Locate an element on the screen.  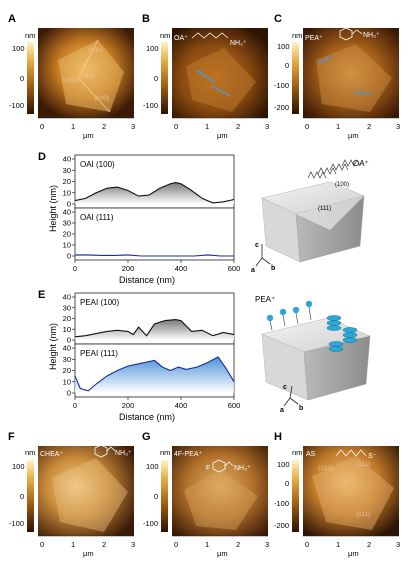
diagram-facet-100-oa: (100) is located at coordinates (342, 185).